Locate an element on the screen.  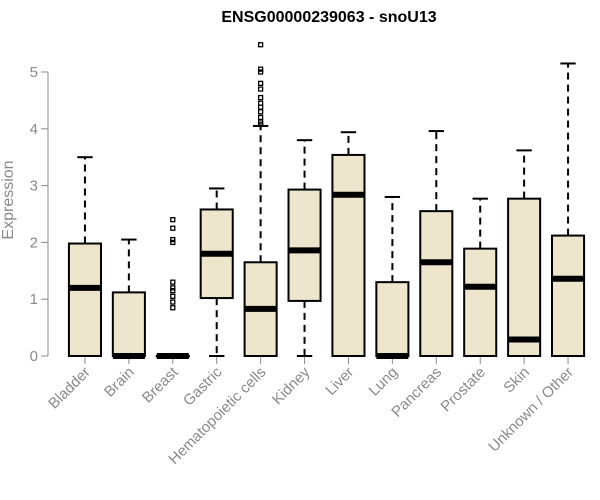
x-tick-label: Breast is located at coordinates (160, 384).